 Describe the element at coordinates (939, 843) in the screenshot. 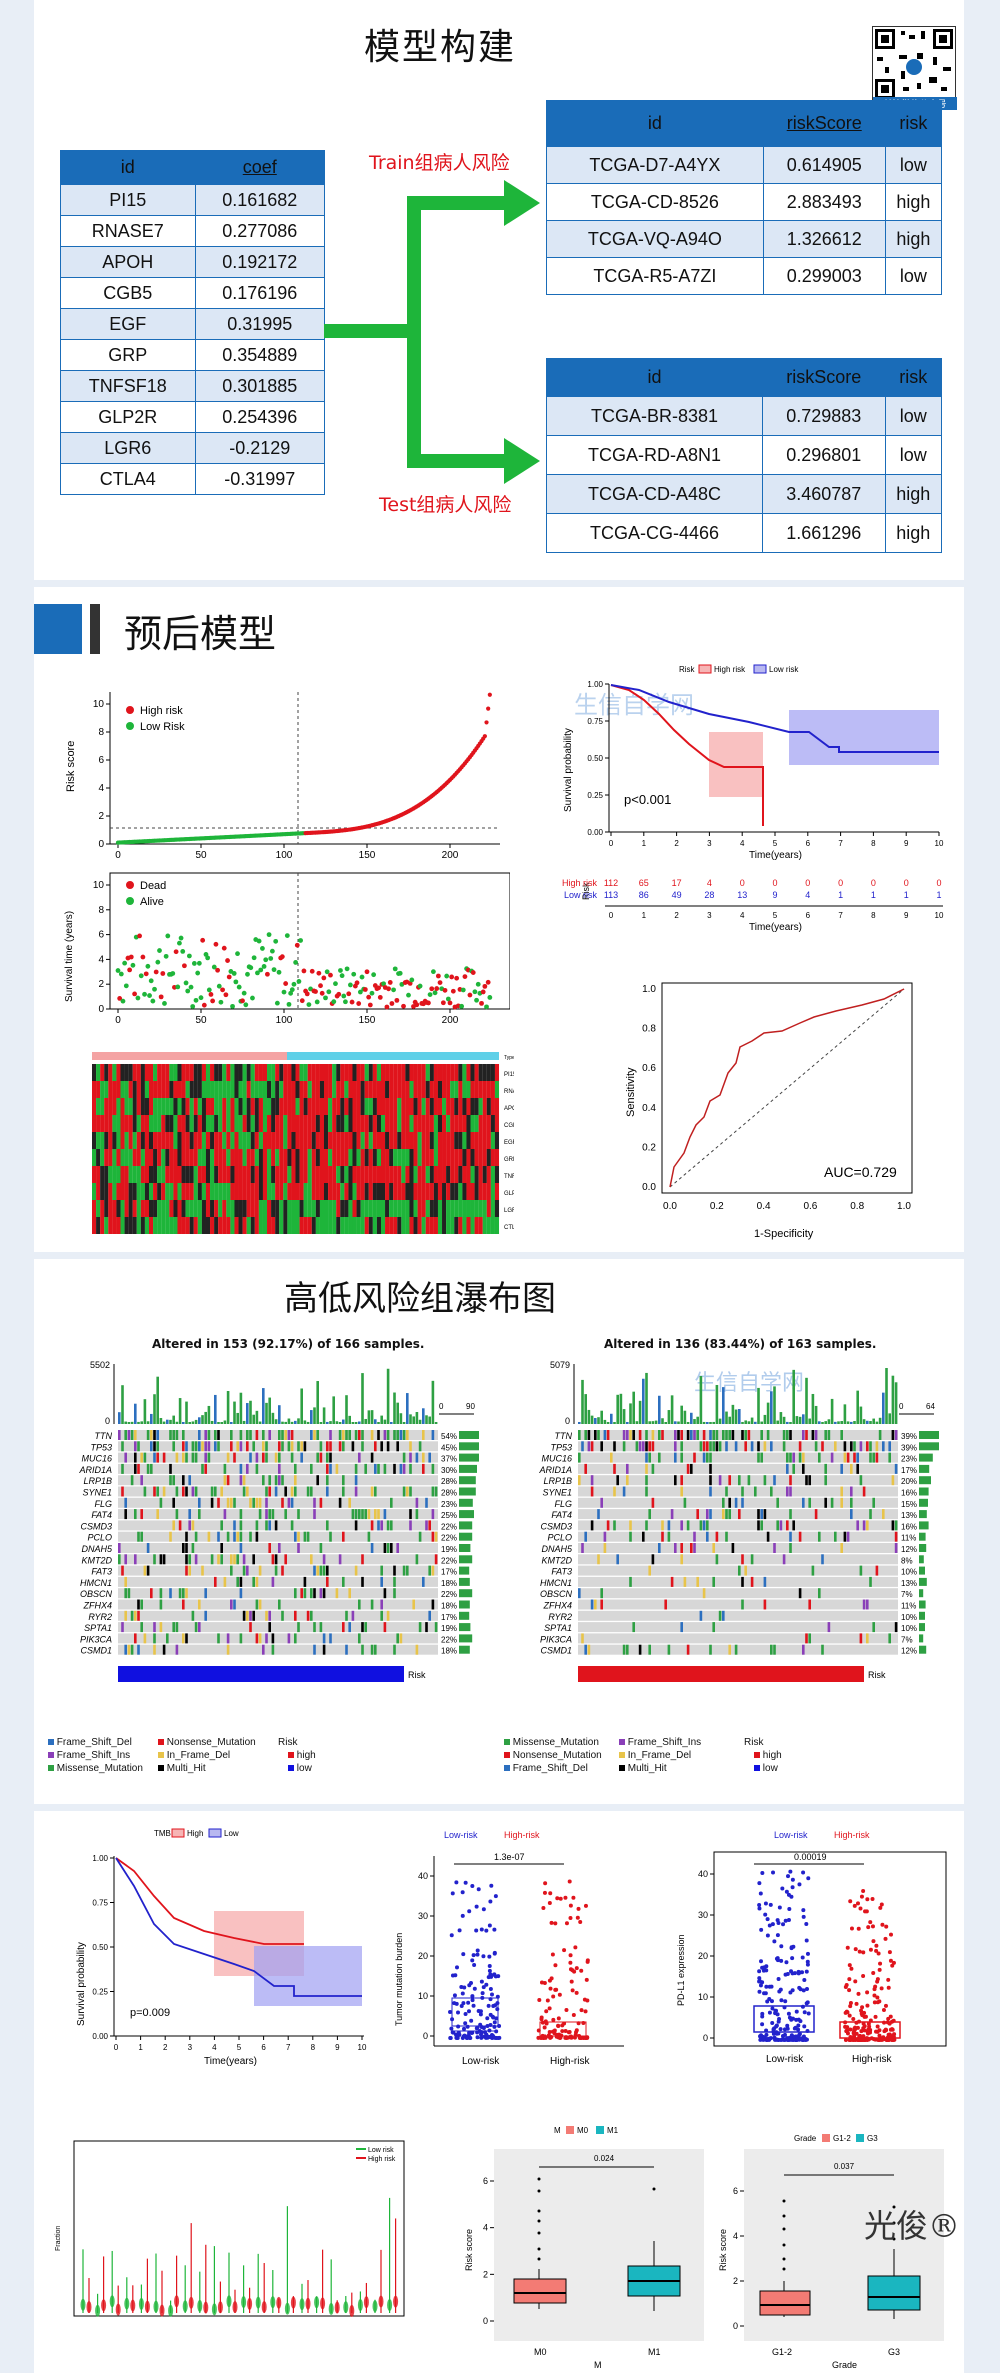

I see `x-tick-label: 10` at that location.